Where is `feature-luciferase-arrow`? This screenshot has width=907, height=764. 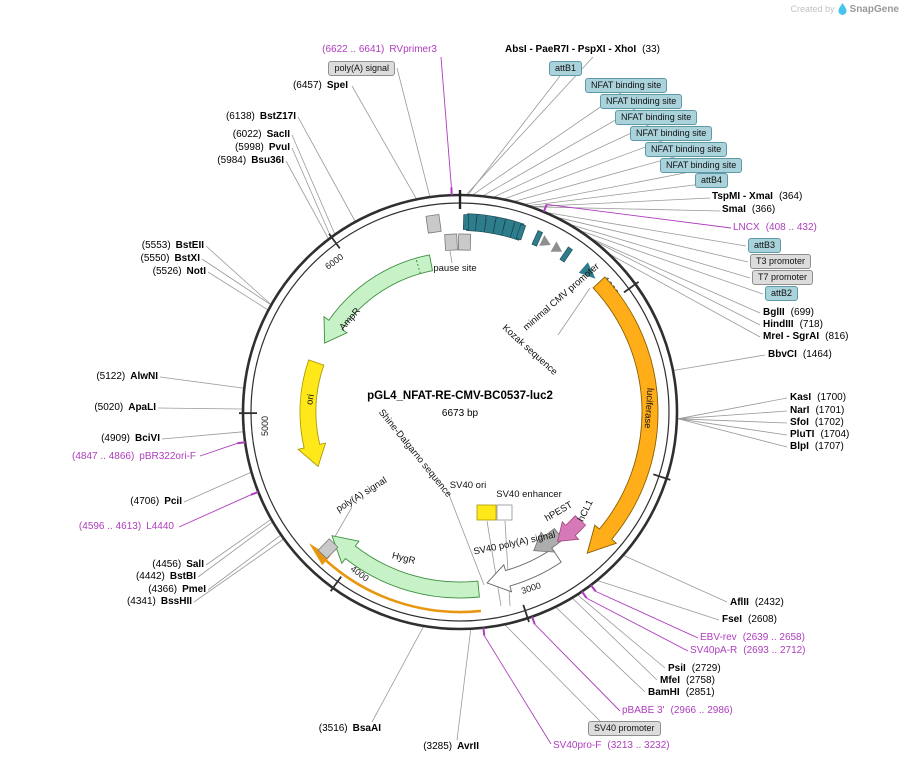 feature-luciferase-arrow is located at coordinates (622, 415).